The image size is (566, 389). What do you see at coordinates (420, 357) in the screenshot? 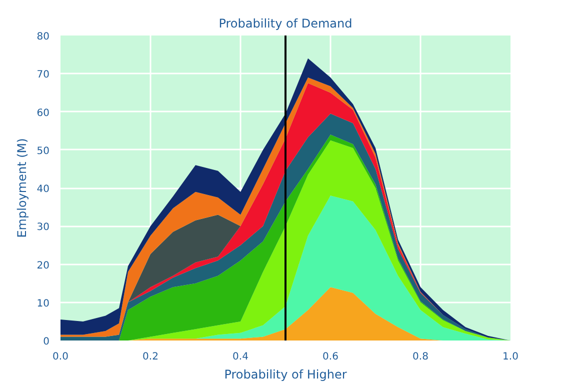
I see `x-tick-label: 0.8` at bounding box center [420, 357].